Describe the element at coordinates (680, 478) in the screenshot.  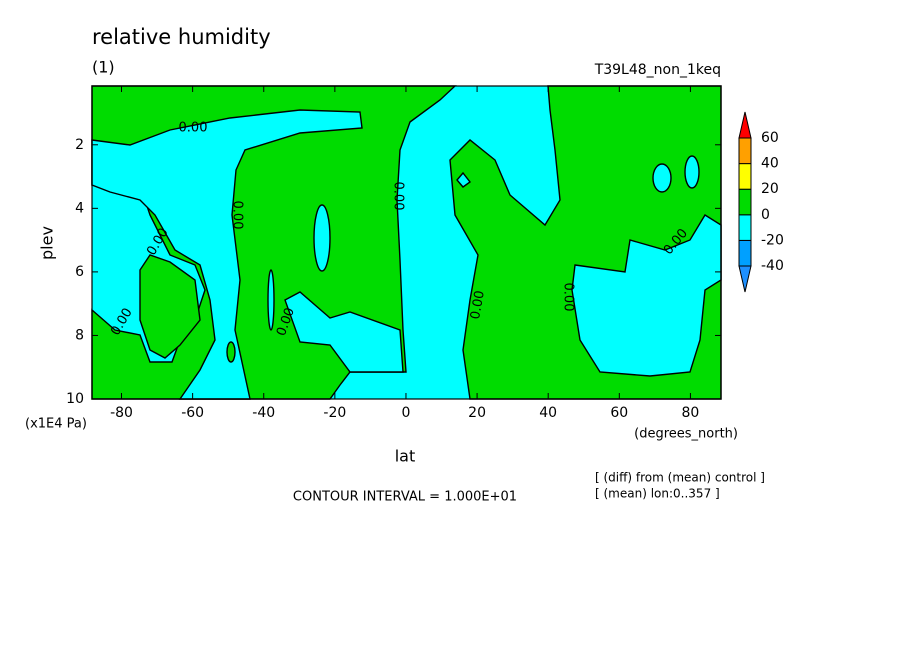
I see `note: [ (diff) from (mean) control ]` at that location.